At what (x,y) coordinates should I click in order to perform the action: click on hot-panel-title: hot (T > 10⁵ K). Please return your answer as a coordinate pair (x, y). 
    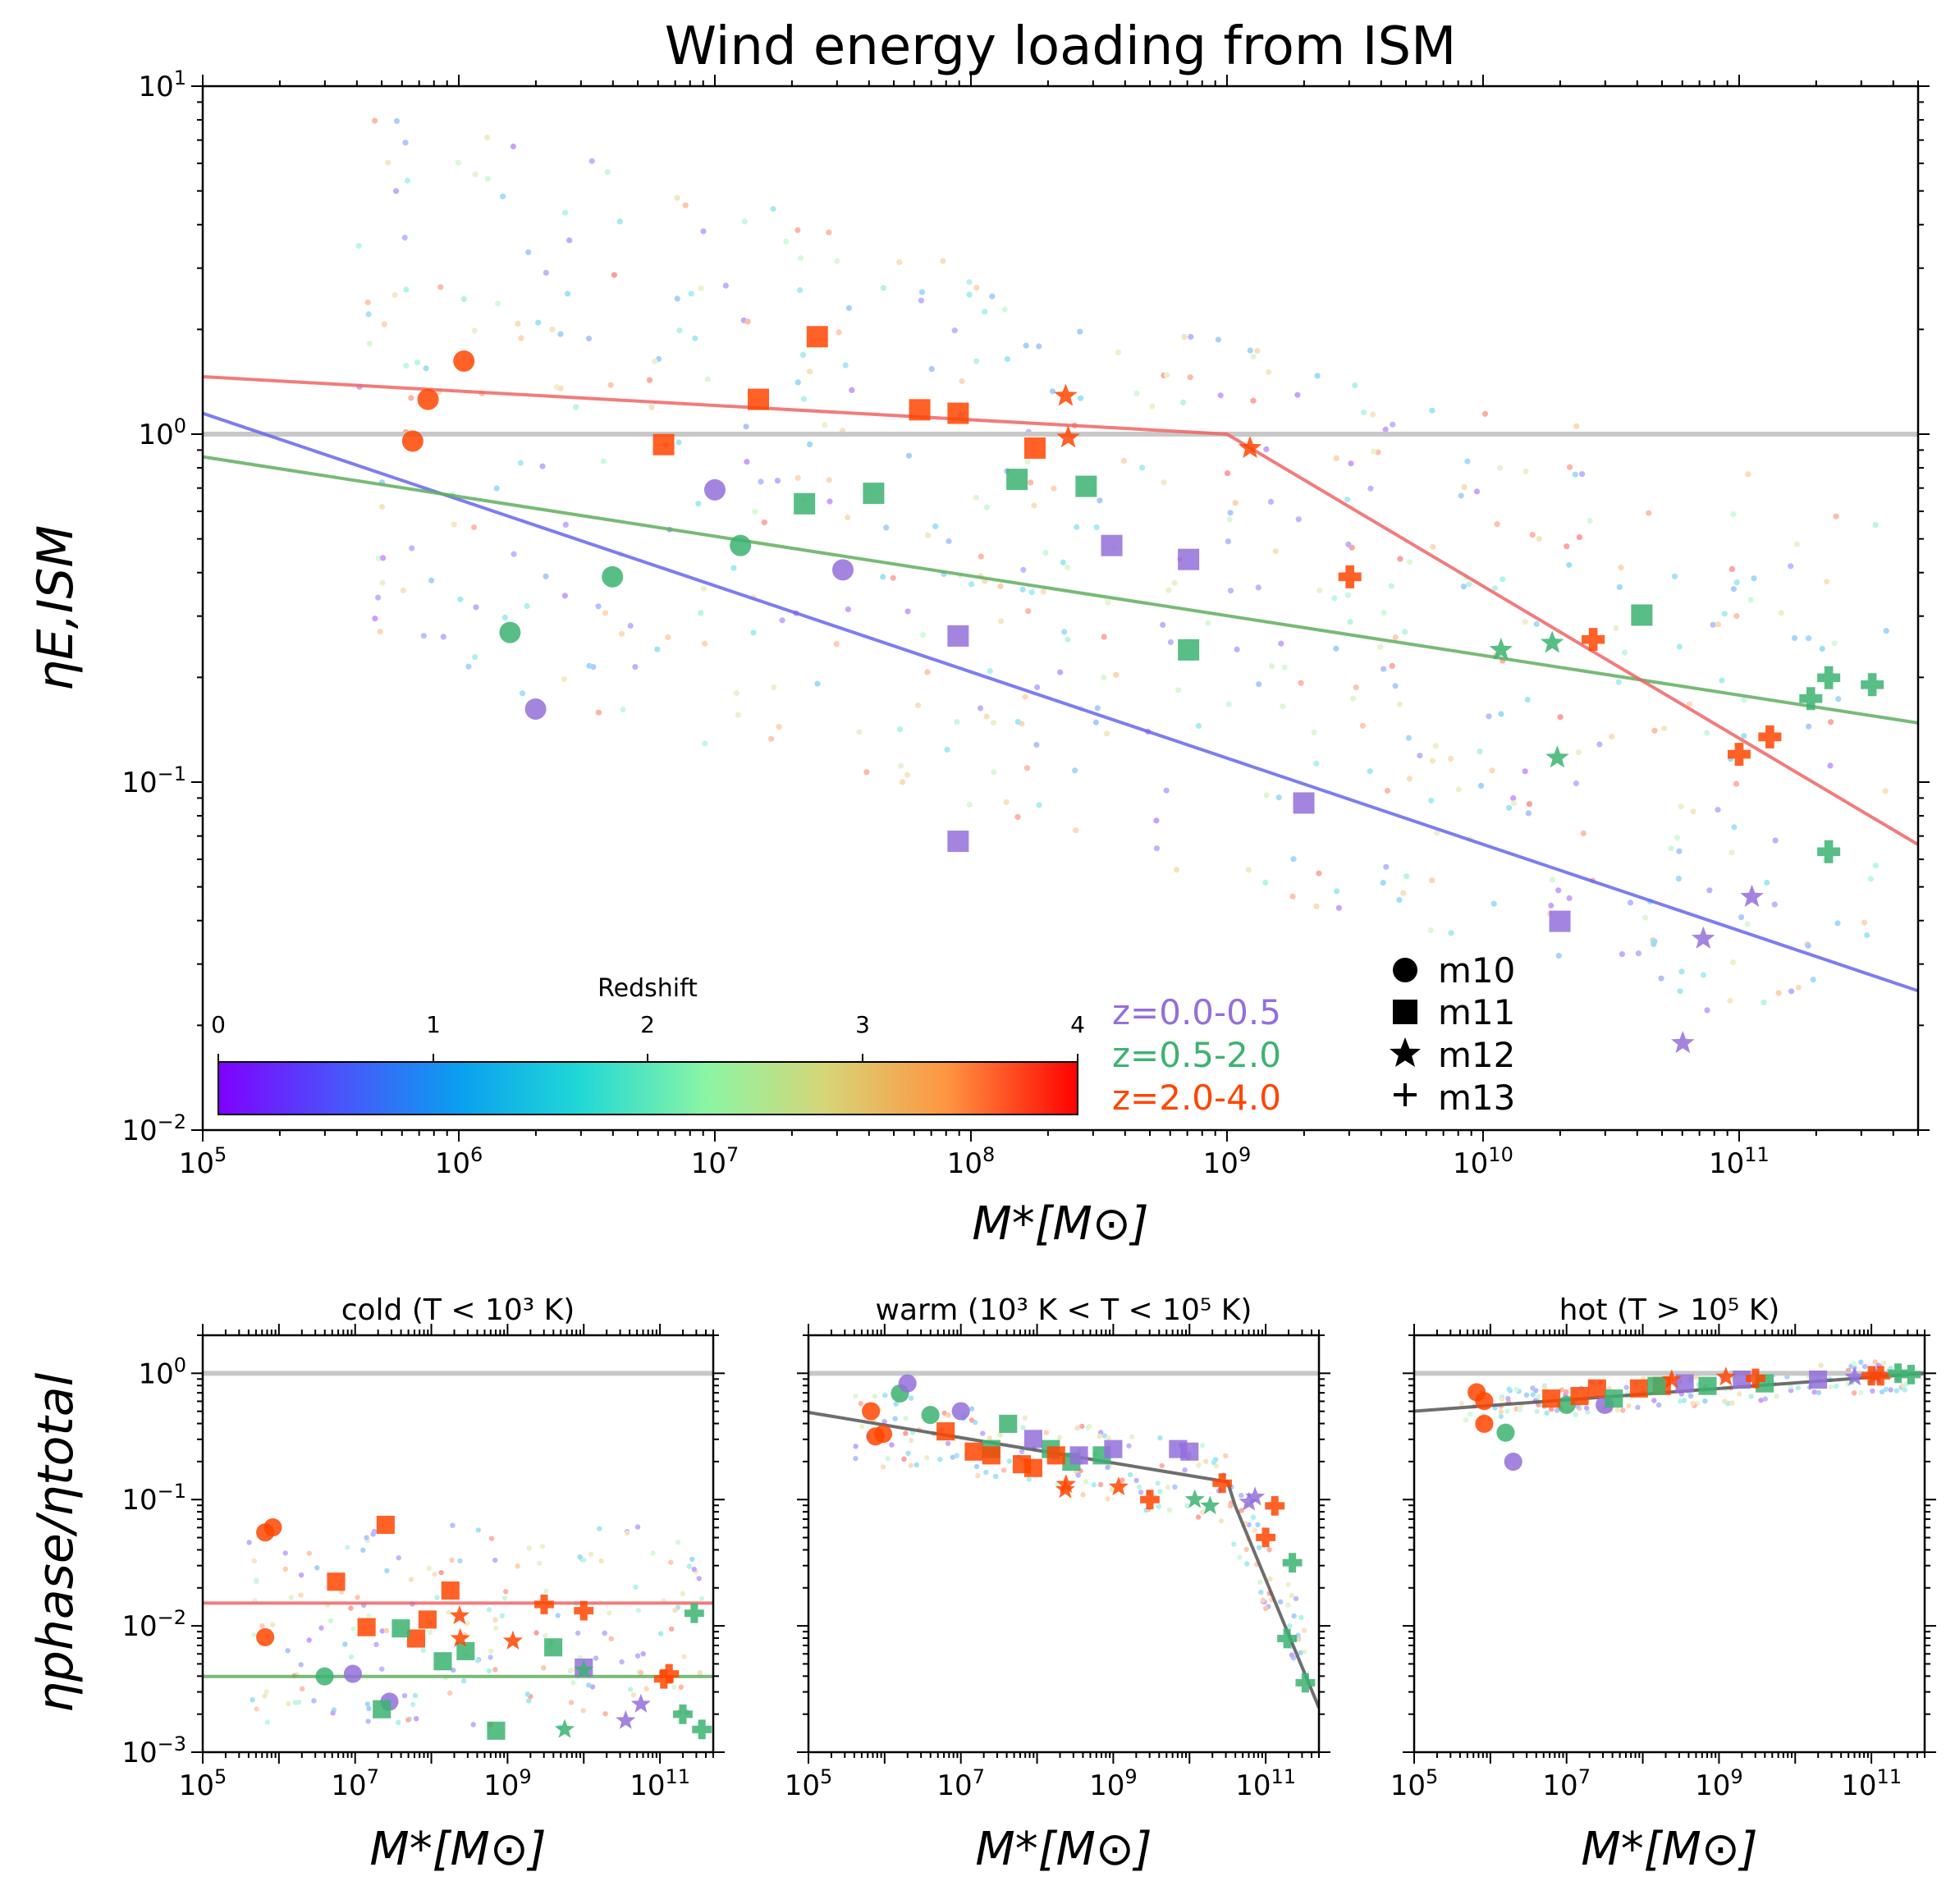
    Looking at the image, I should click on (1669, 1310).